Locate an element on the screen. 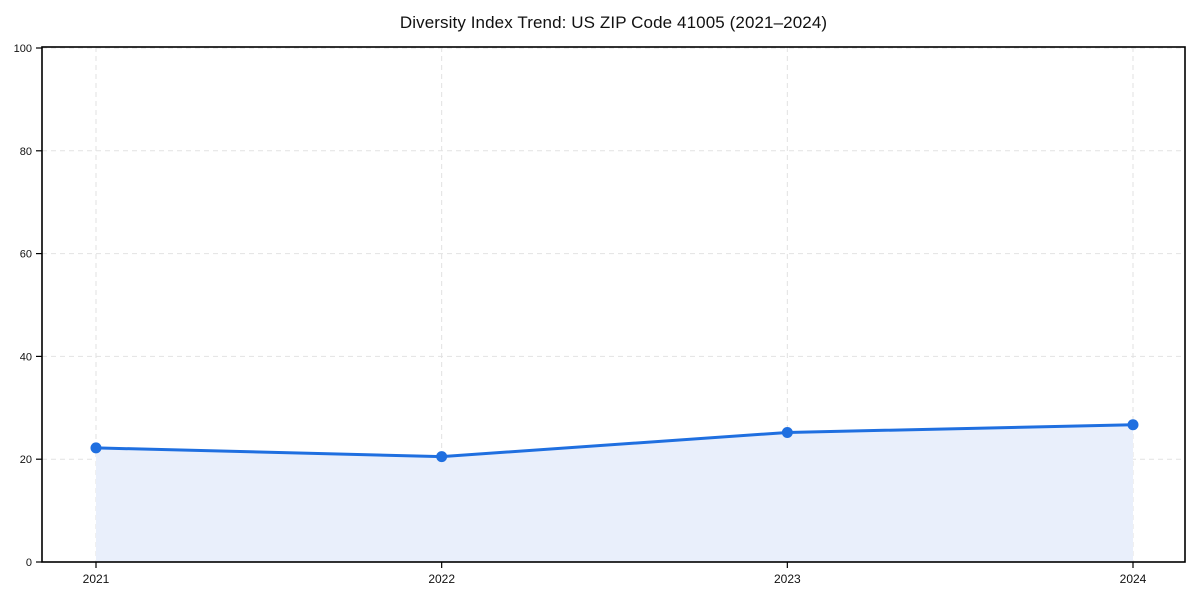 This screenshot has height=600, width=1200. y-tick-label: 100 is located at coordinates (23, 49).